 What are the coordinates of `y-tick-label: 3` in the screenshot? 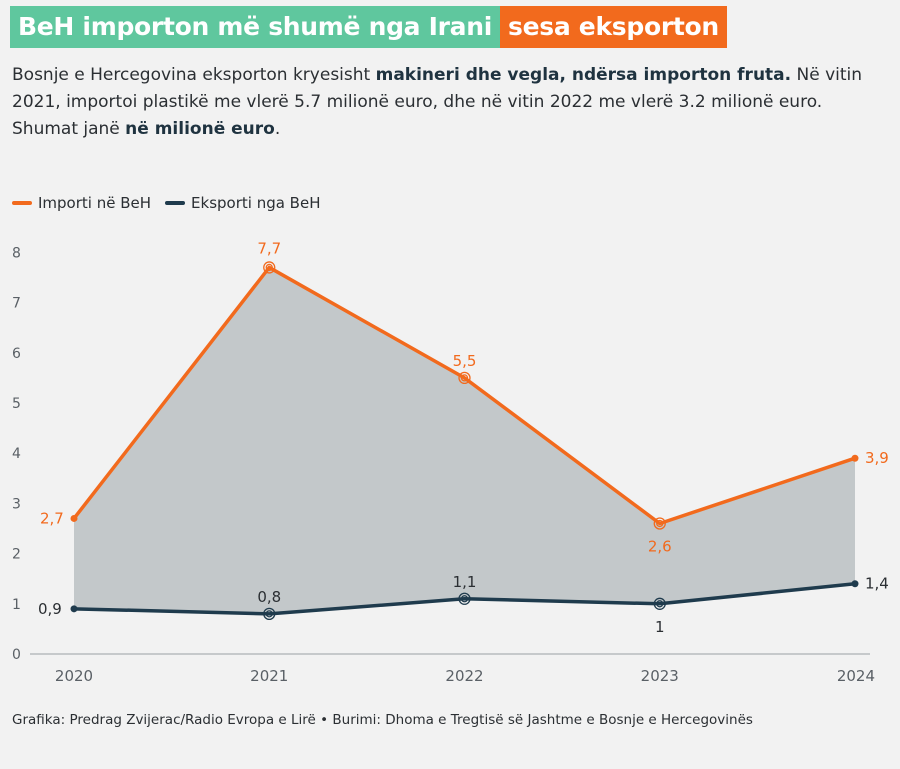 It's located at (16, 504).